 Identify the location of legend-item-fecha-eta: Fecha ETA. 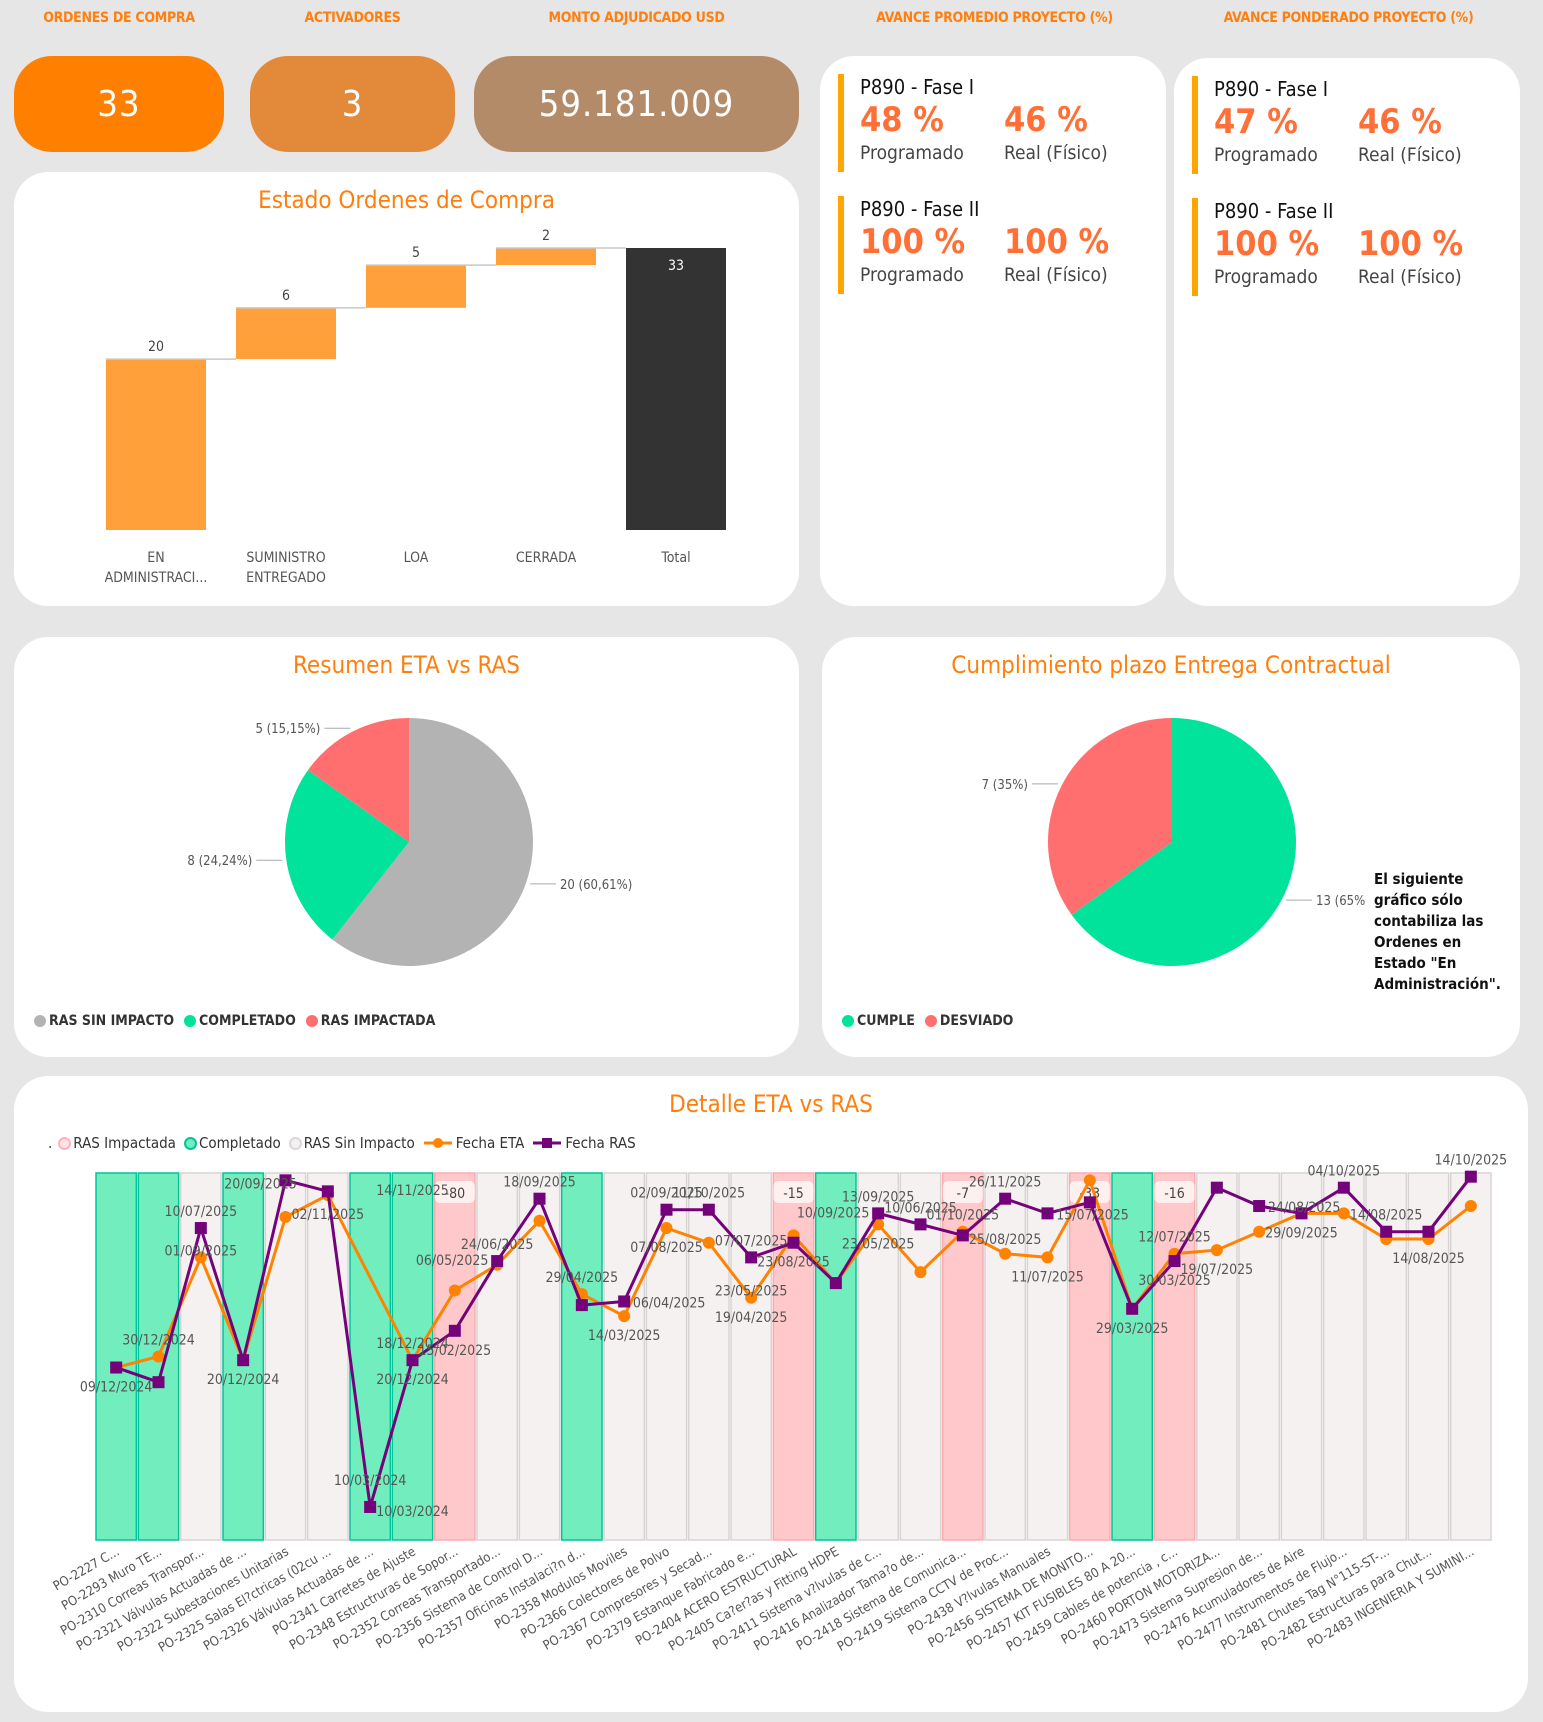
(473, 1143).